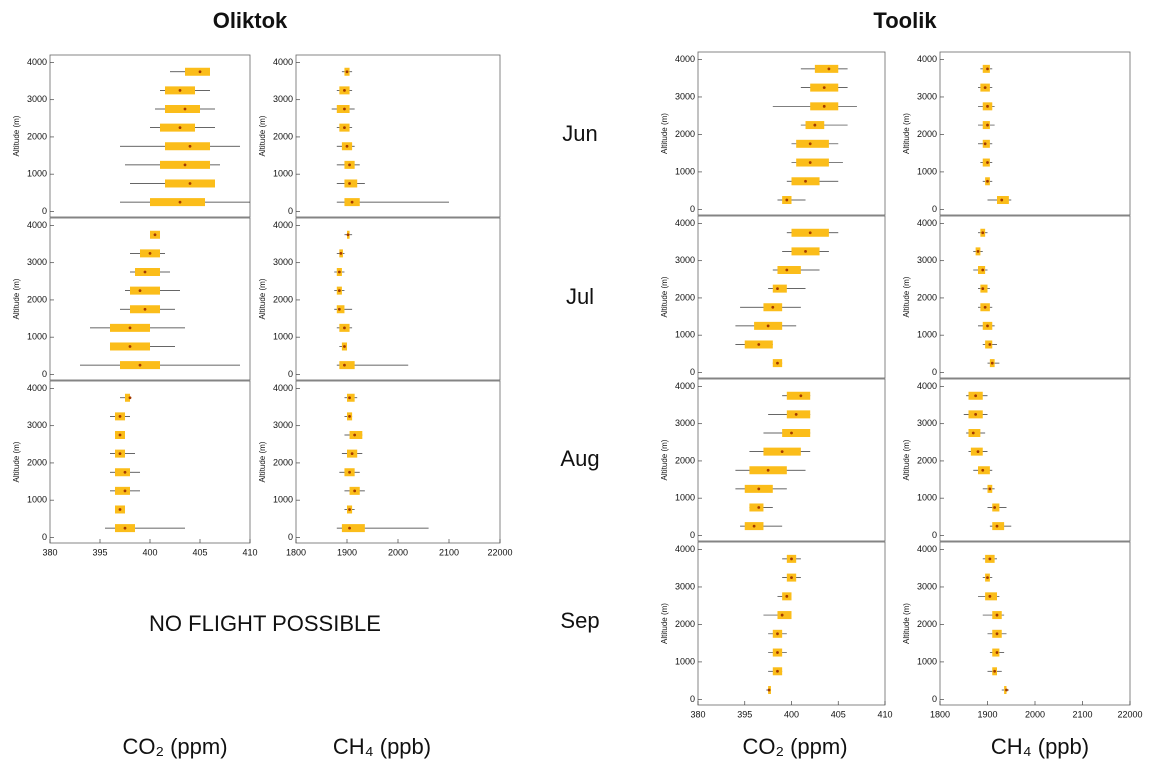 This screenshot has height=765, width=1156. What do you see at coordinates (579, 620) in the screenshot?
I see `month-label: Sep` at bounding box center [579, 620].